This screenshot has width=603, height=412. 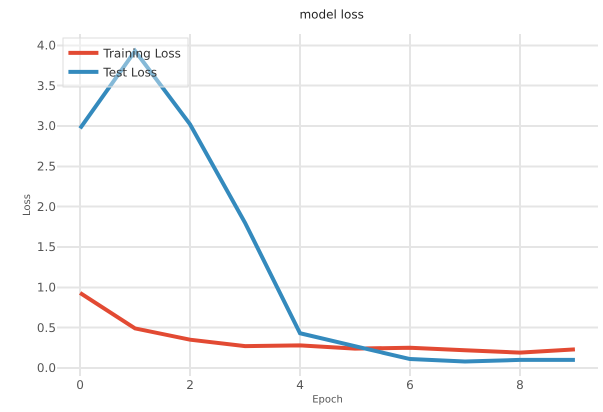 I want to click on y-tick-label: 3.0, so click(x=46, y=126).